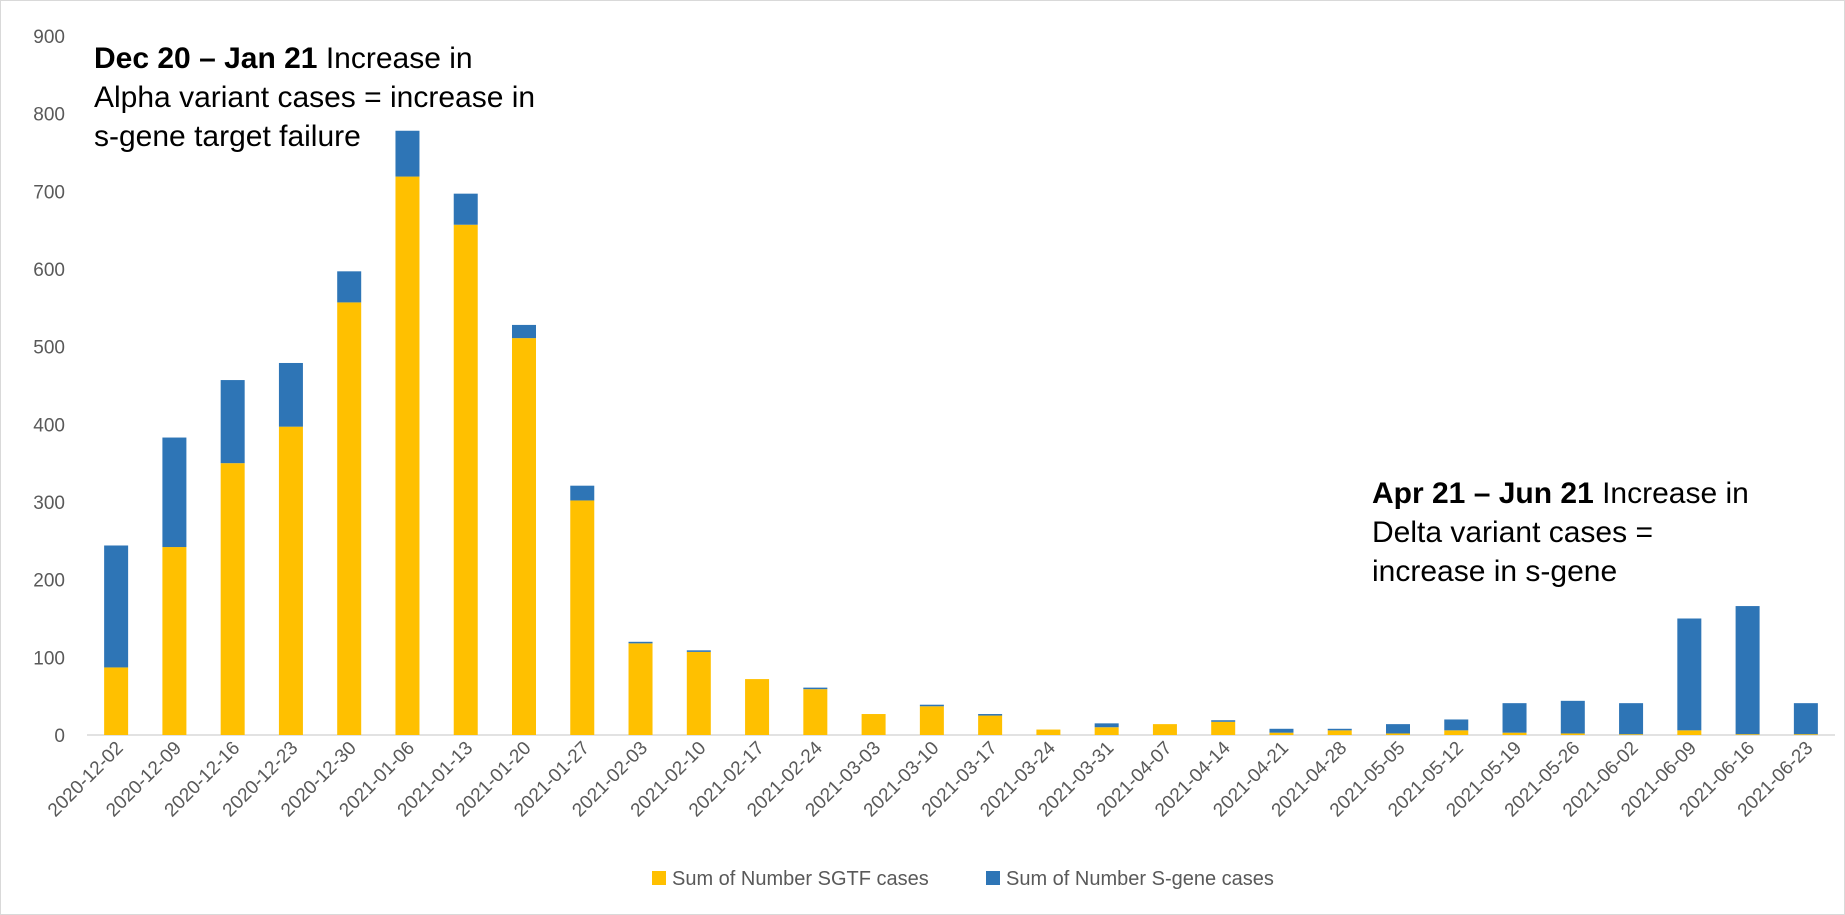  What do you see at coordinates (659, 878) in the screenshot?
I see `legend-swatch-sgtf` at bounding box center [659, 878].